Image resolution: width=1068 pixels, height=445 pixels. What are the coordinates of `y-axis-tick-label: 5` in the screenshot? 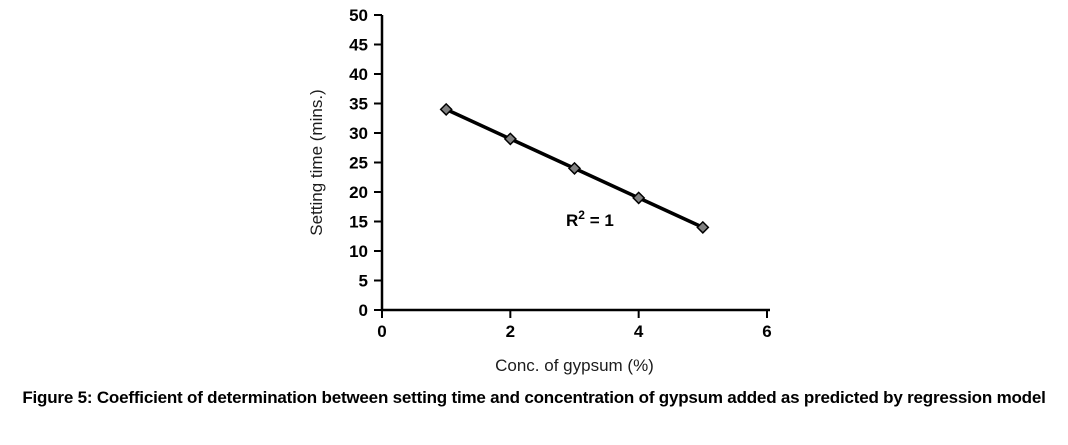 It's located at (363, 281).